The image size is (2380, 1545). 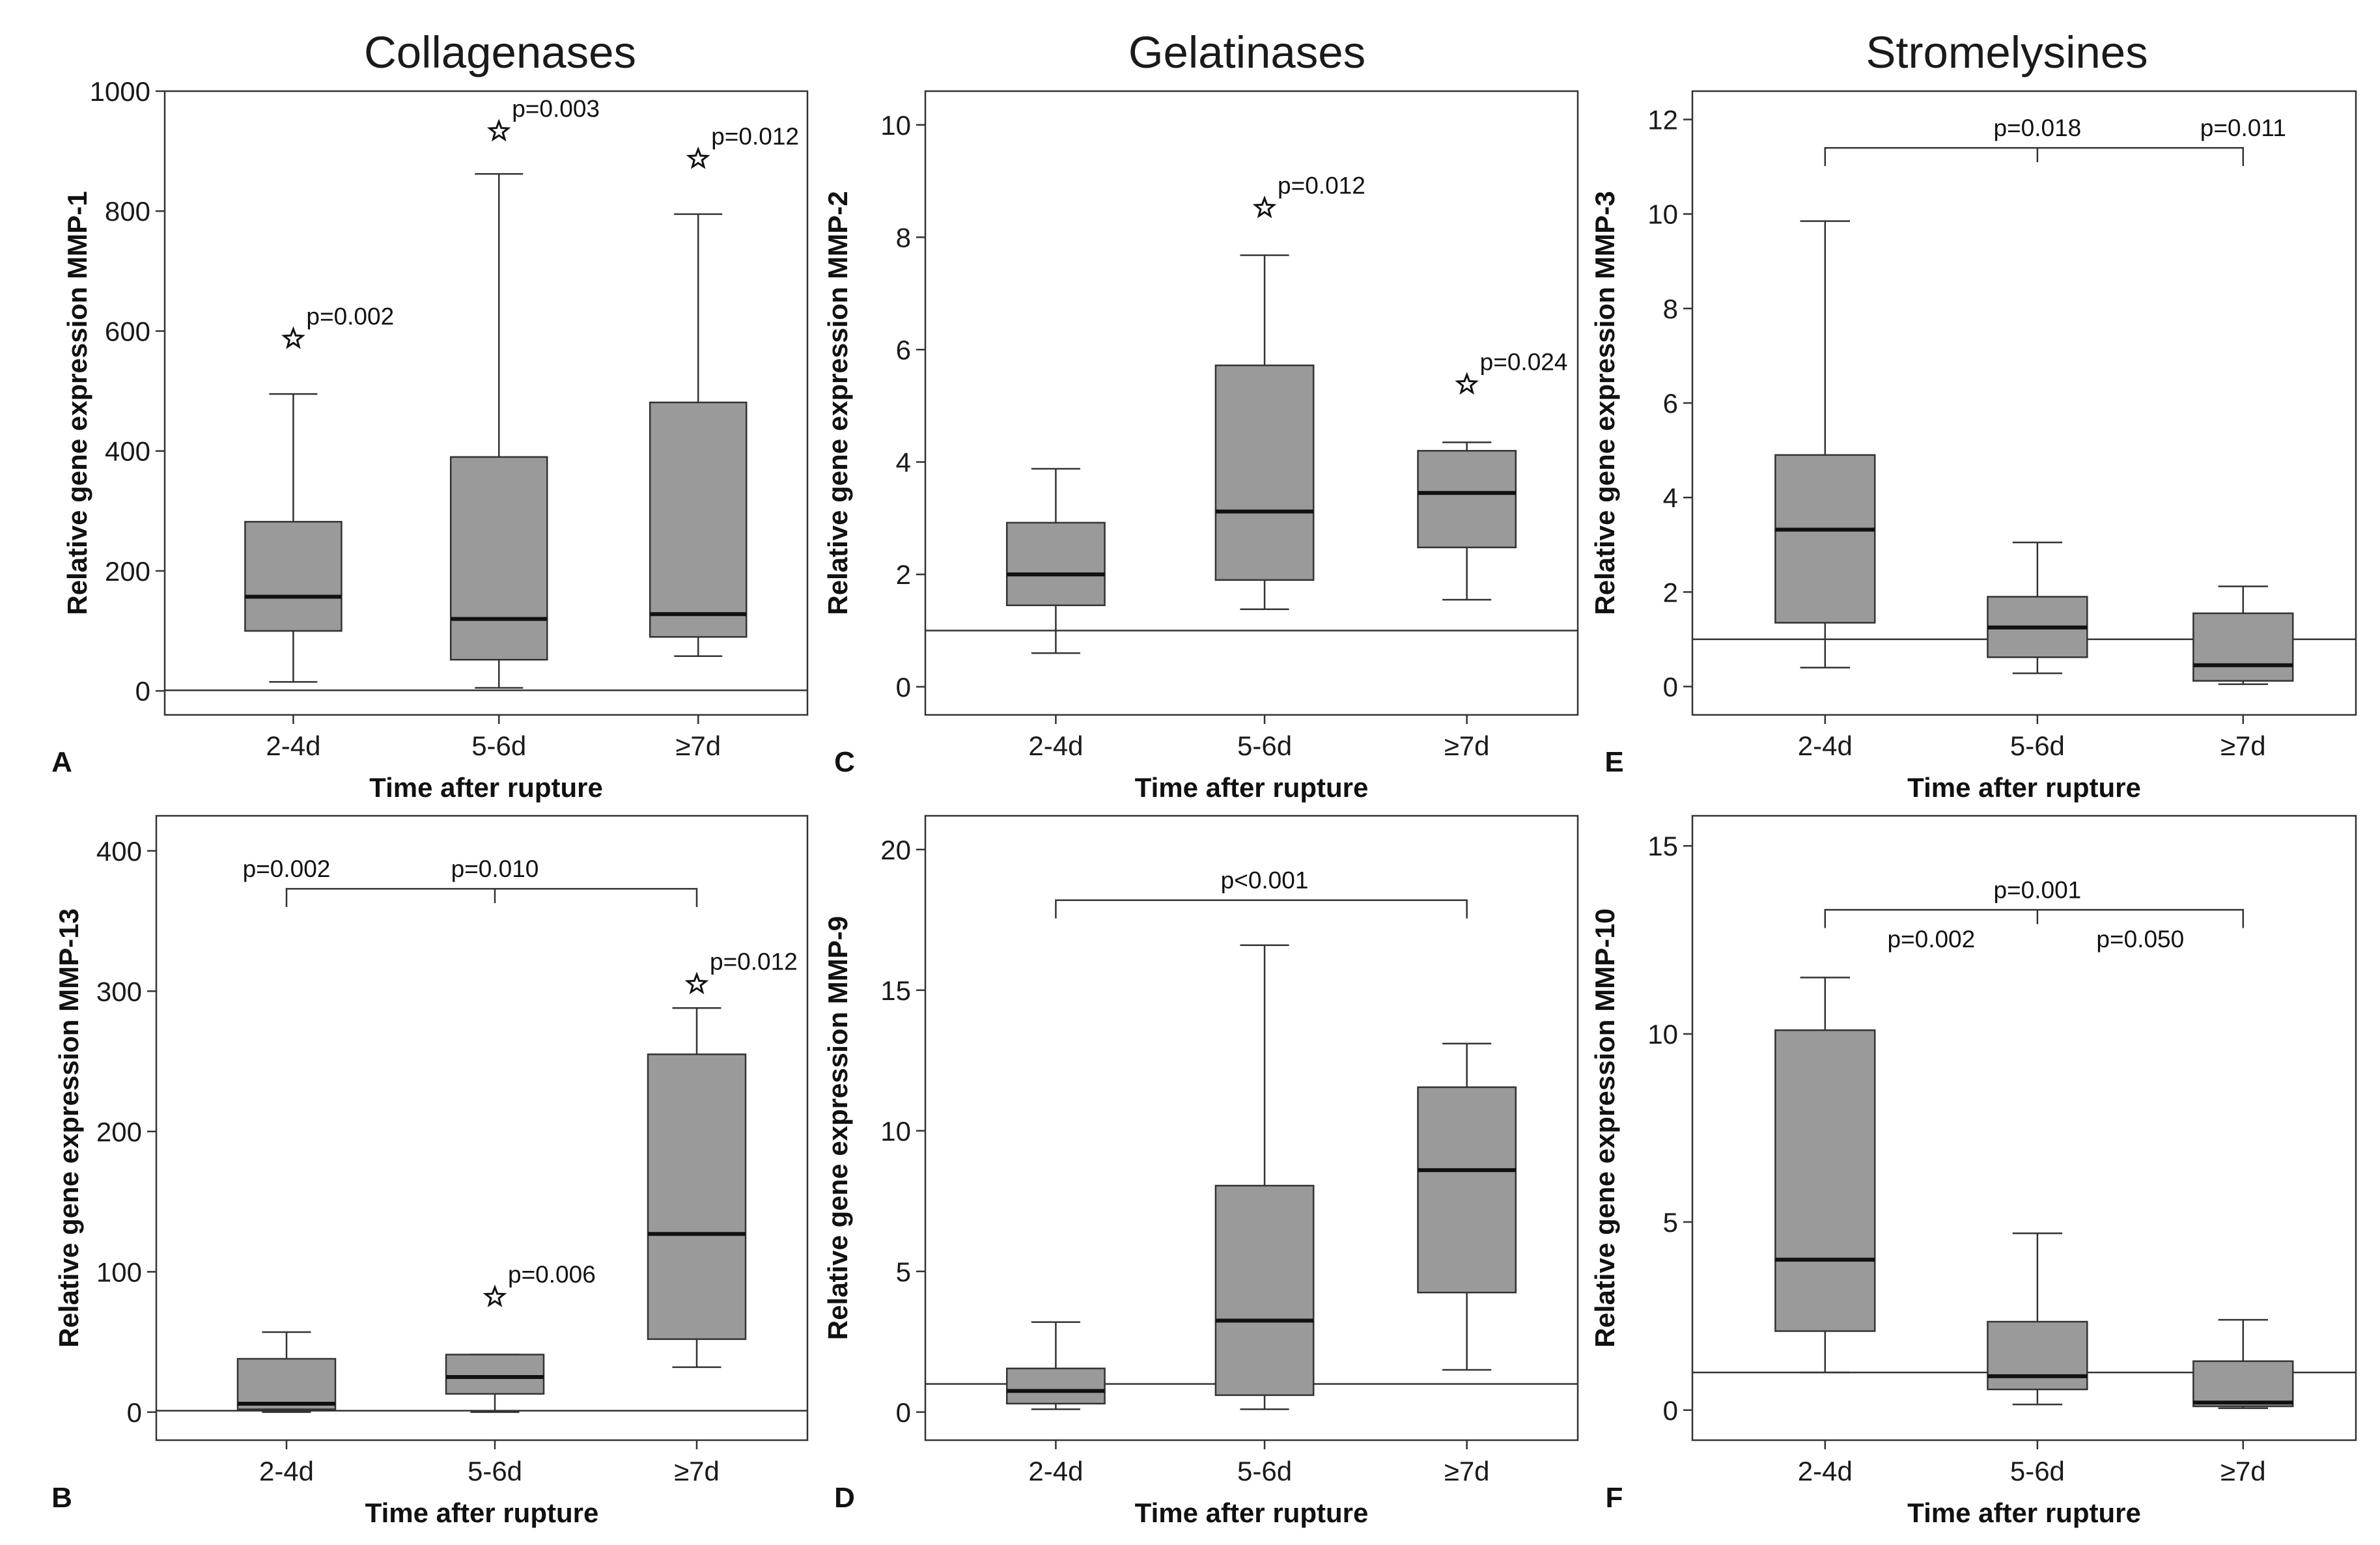 What do you see at coordinates (556, 109) in the screenshot?
I see `p-value-label: p=0.003` at bounding box center [556, 109].